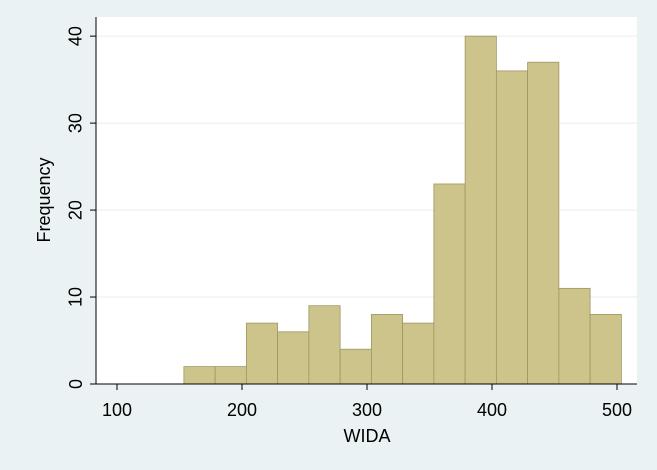  I want to click on y-tick-label: 0, so click(76, 384).